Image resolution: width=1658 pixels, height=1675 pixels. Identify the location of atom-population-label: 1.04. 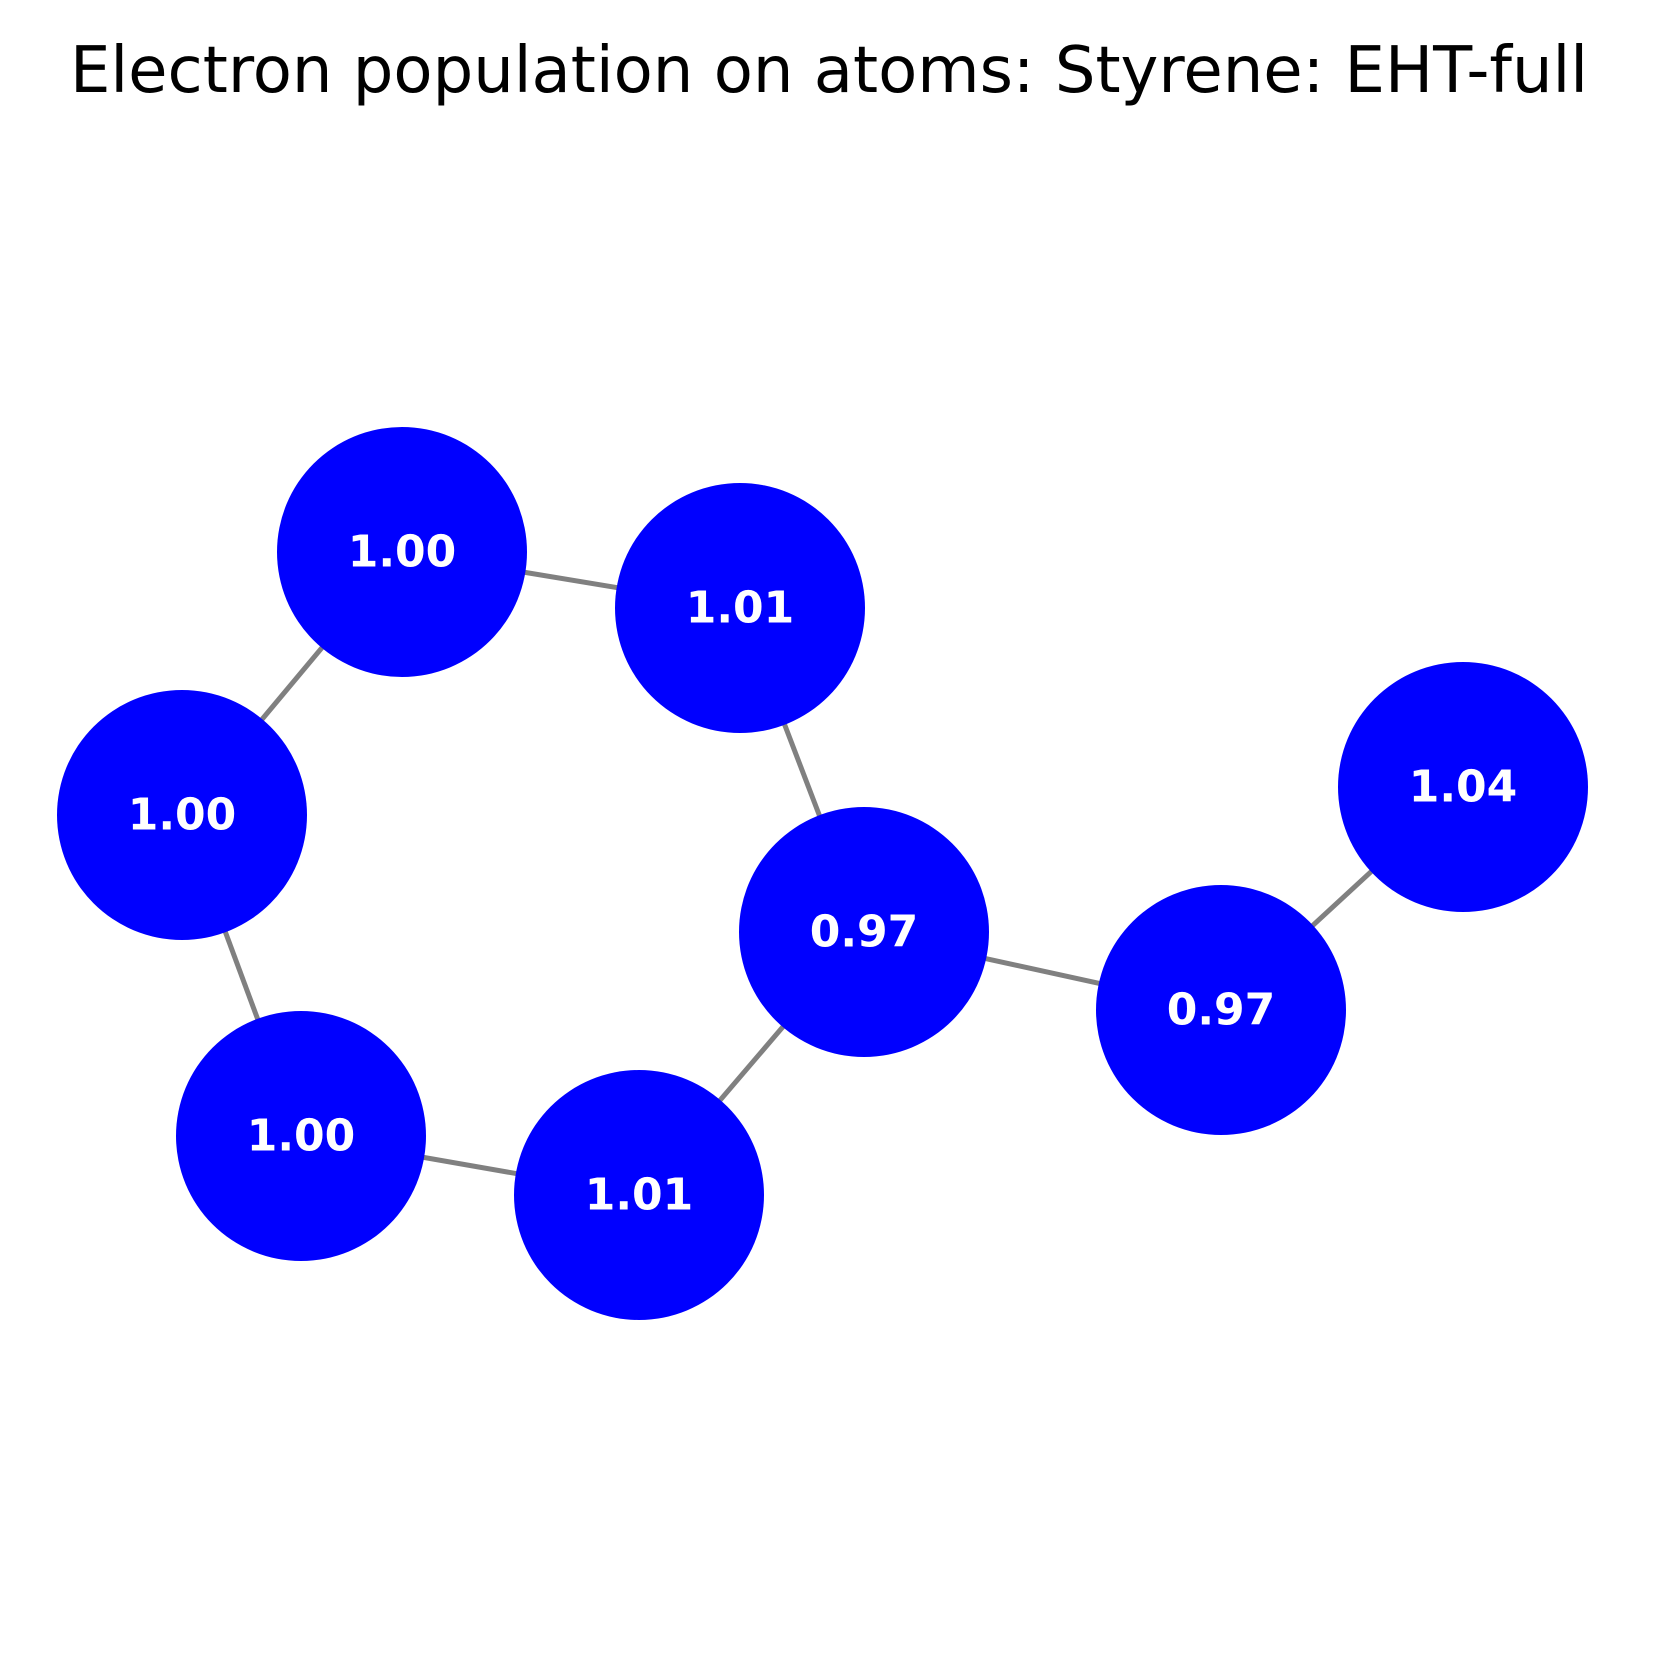
(1463, 787).